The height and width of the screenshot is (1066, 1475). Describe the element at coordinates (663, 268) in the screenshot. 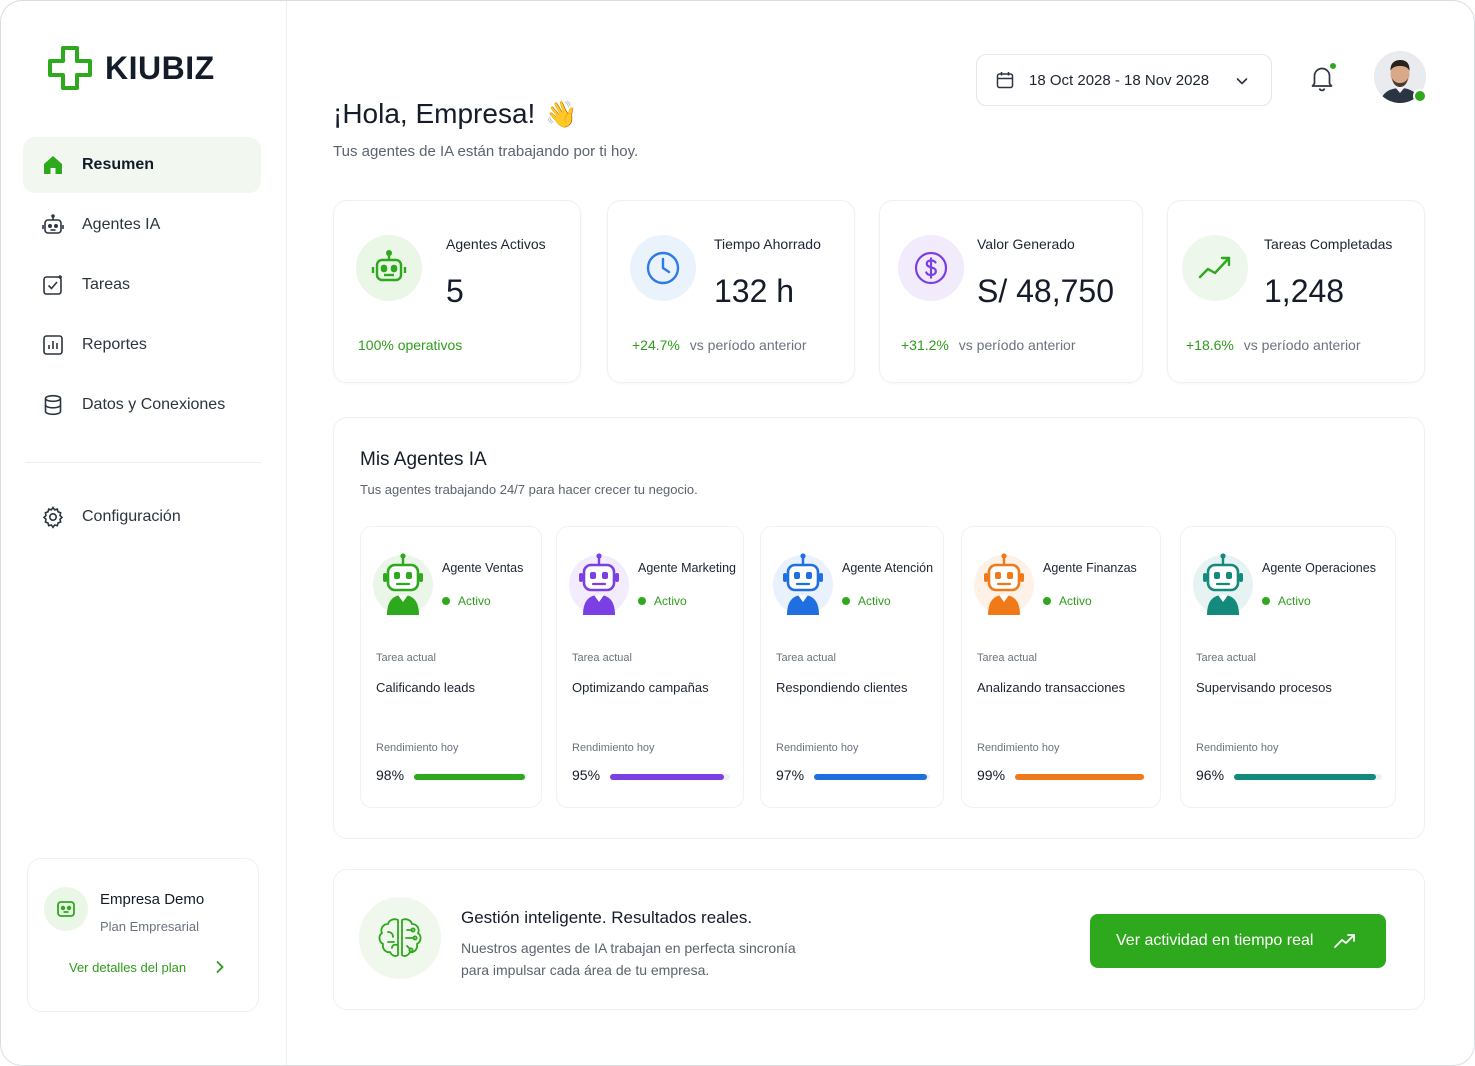

I see `clock-icon` at that location.